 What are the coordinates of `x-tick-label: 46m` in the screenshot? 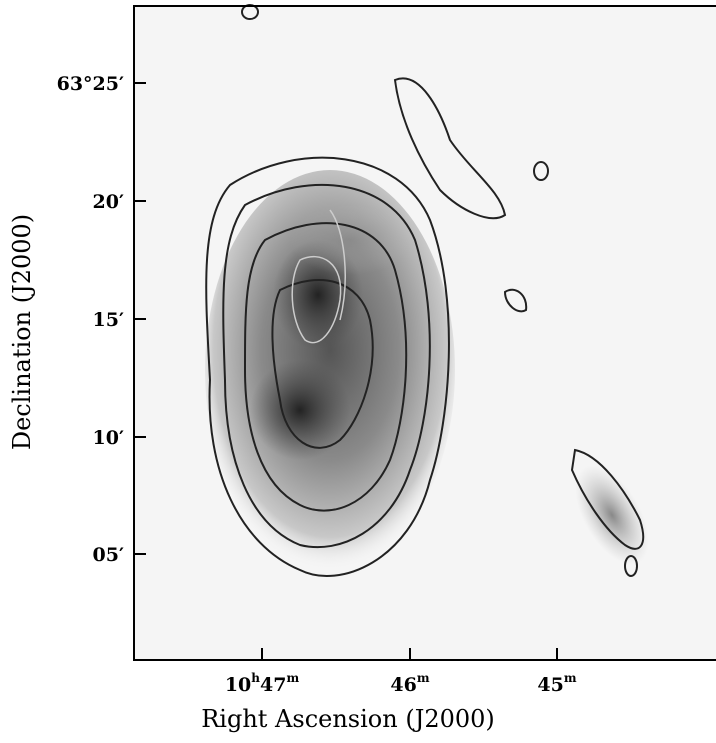 It's located at (409, 683).